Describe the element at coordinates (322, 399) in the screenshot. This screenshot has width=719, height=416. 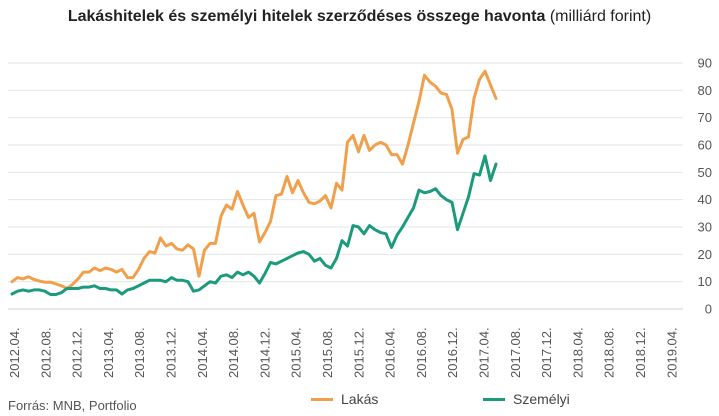
I see `legend-swatch-lakas` at that location.